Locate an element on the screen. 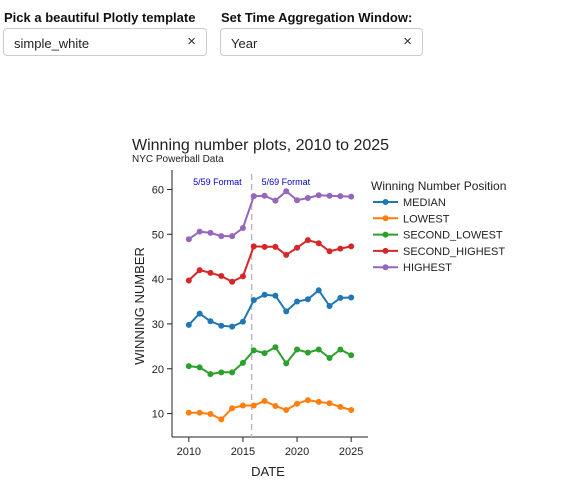  x-tick-label: 2010 is located at coordinates (189, 452).